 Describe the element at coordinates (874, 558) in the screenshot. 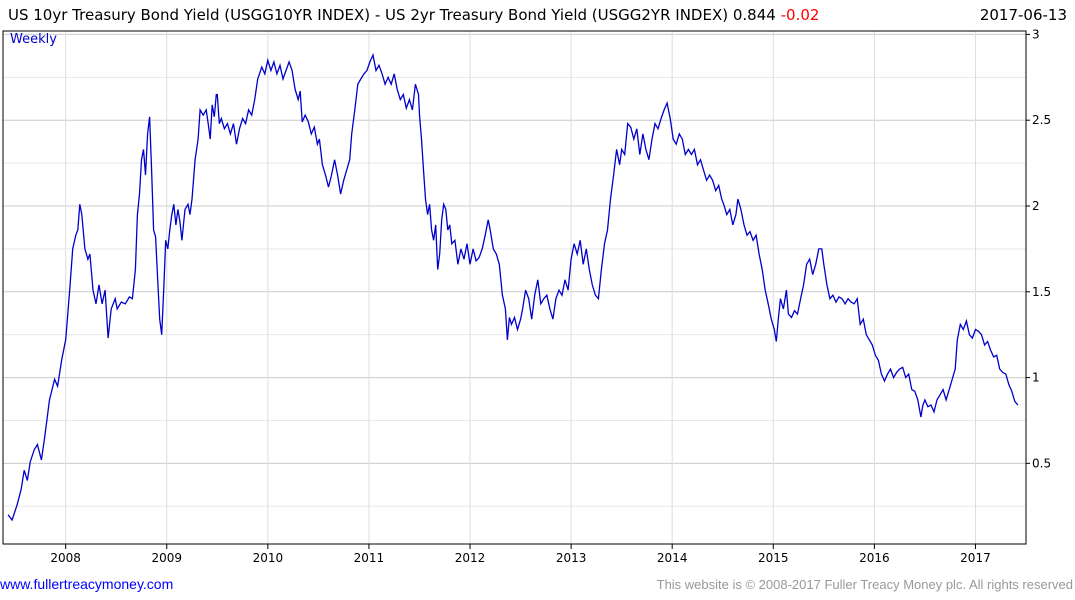

I see `x-tick-label: 2016` at that location.